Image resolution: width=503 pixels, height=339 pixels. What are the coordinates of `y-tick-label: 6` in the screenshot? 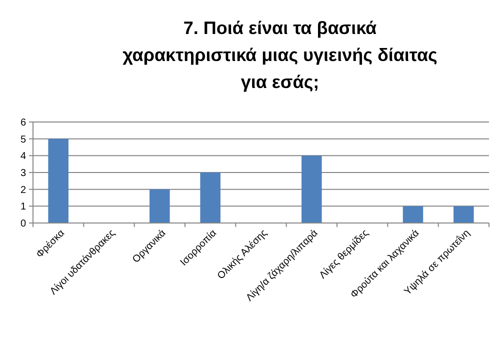 It's located at (23, 123).